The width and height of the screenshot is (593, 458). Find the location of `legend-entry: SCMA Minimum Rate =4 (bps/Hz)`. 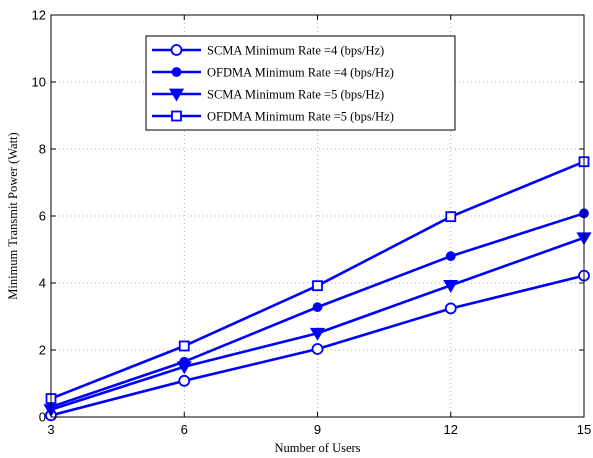

legend-entry: SCMA Minimum Rate =4 (bps/Hz) is located at coordinates (268, 51).